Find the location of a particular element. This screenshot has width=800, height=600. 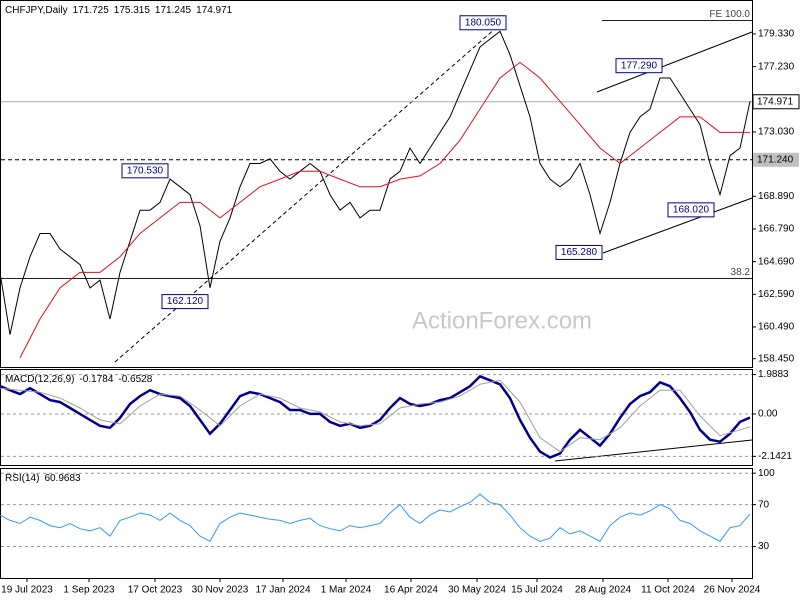

x-tick-label: 1 Sep 2023 is located at coordinates (89, 590).